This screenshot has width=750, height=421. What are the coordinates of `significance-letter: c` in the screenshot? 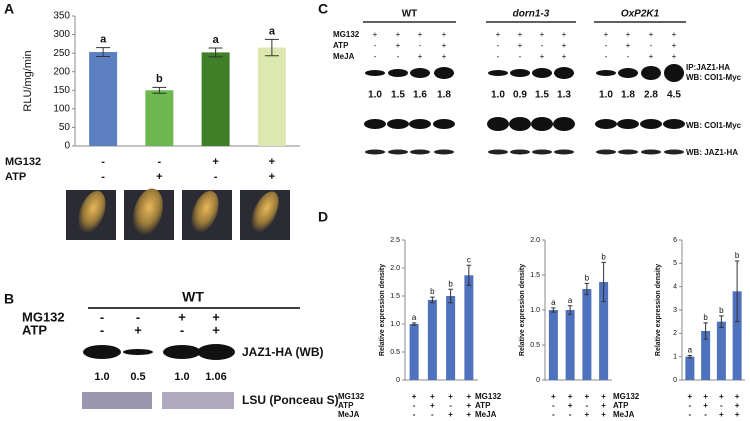 It's located at (469, 259).